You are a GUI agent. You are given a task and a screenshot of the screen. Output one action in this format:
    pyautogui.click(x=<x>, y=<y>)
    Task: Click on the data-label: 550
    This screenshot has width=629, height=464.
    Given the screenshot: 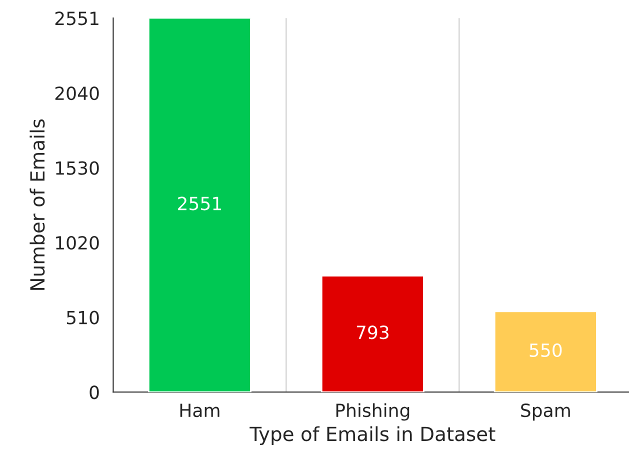 What is the action you would take?
    pyautogui.click(x=546, y=350)
    